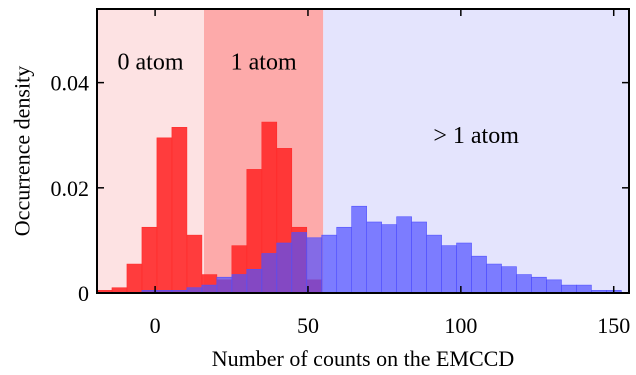  I want to click on region-label-1: 1 atom, so click(264, 62).